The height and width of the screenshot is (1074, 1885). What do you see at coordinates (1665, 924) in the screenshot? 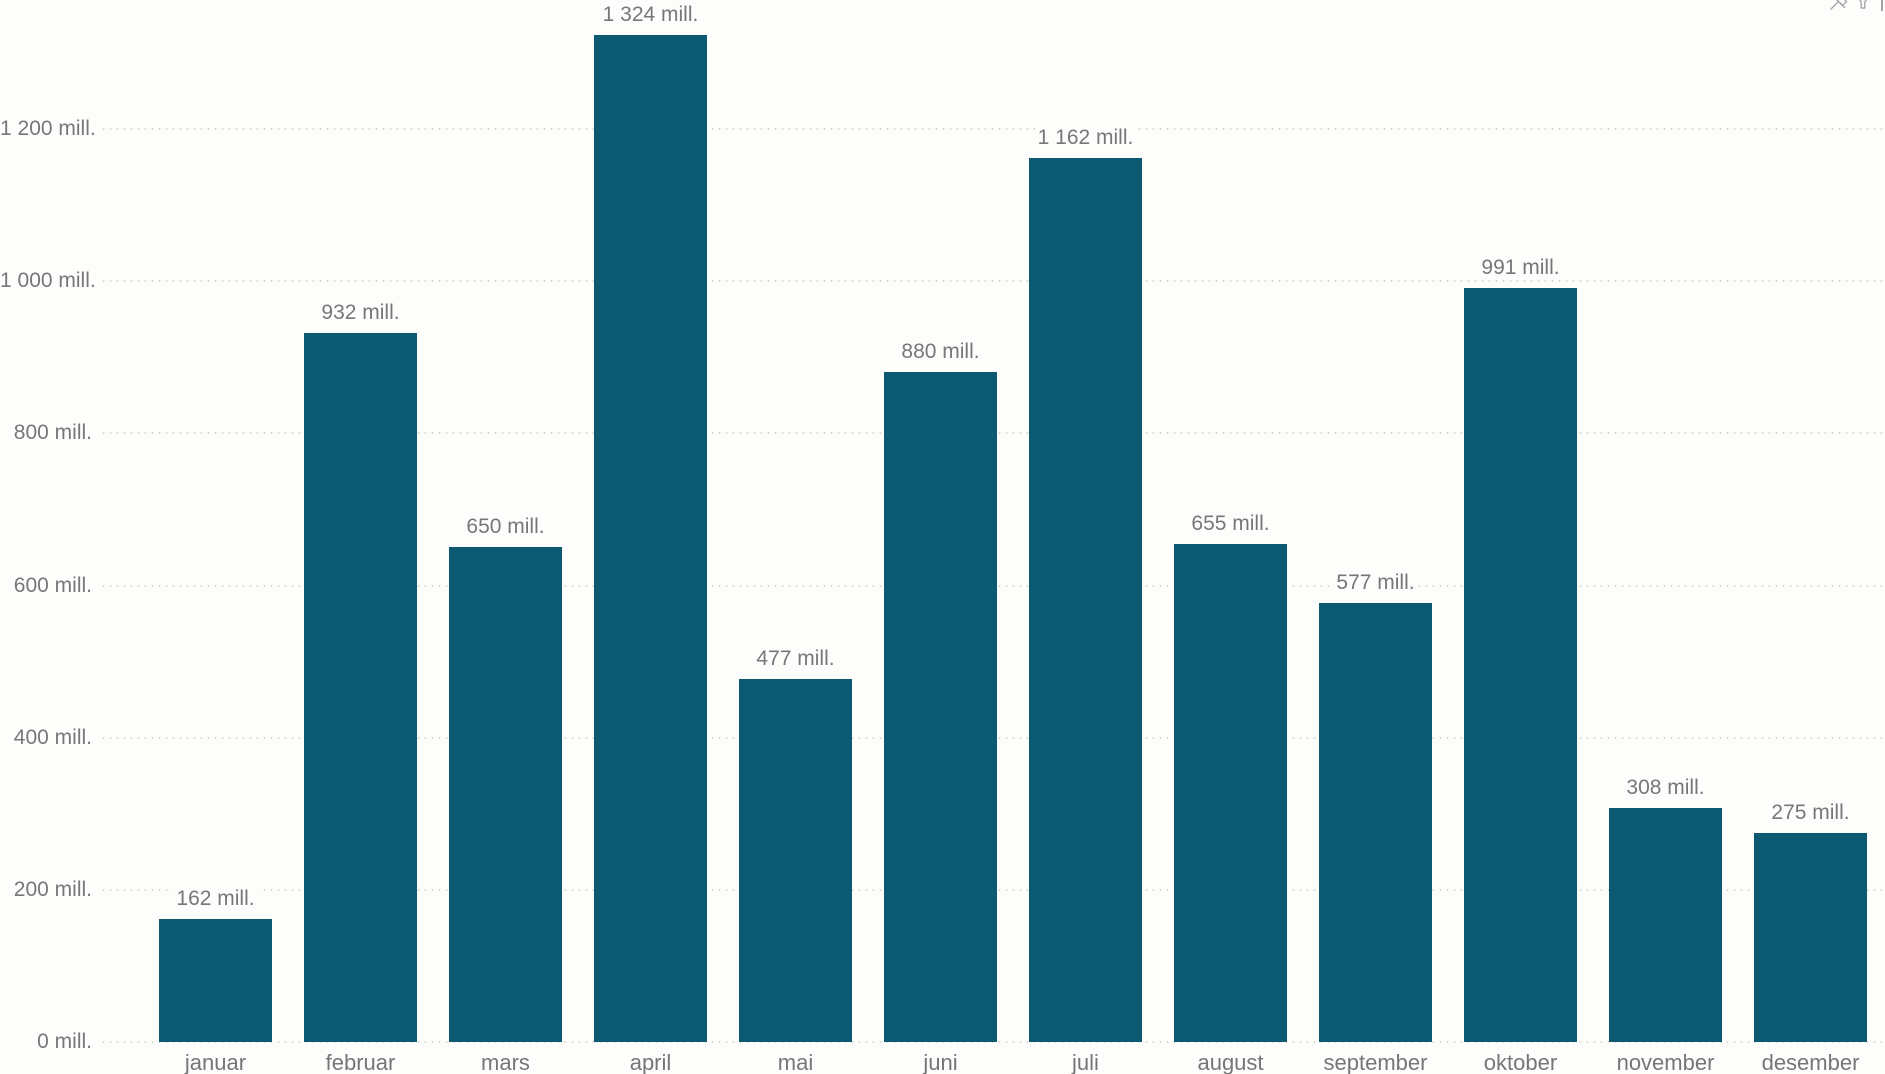
I see `bar-november` at bounding box center [1665, 924].